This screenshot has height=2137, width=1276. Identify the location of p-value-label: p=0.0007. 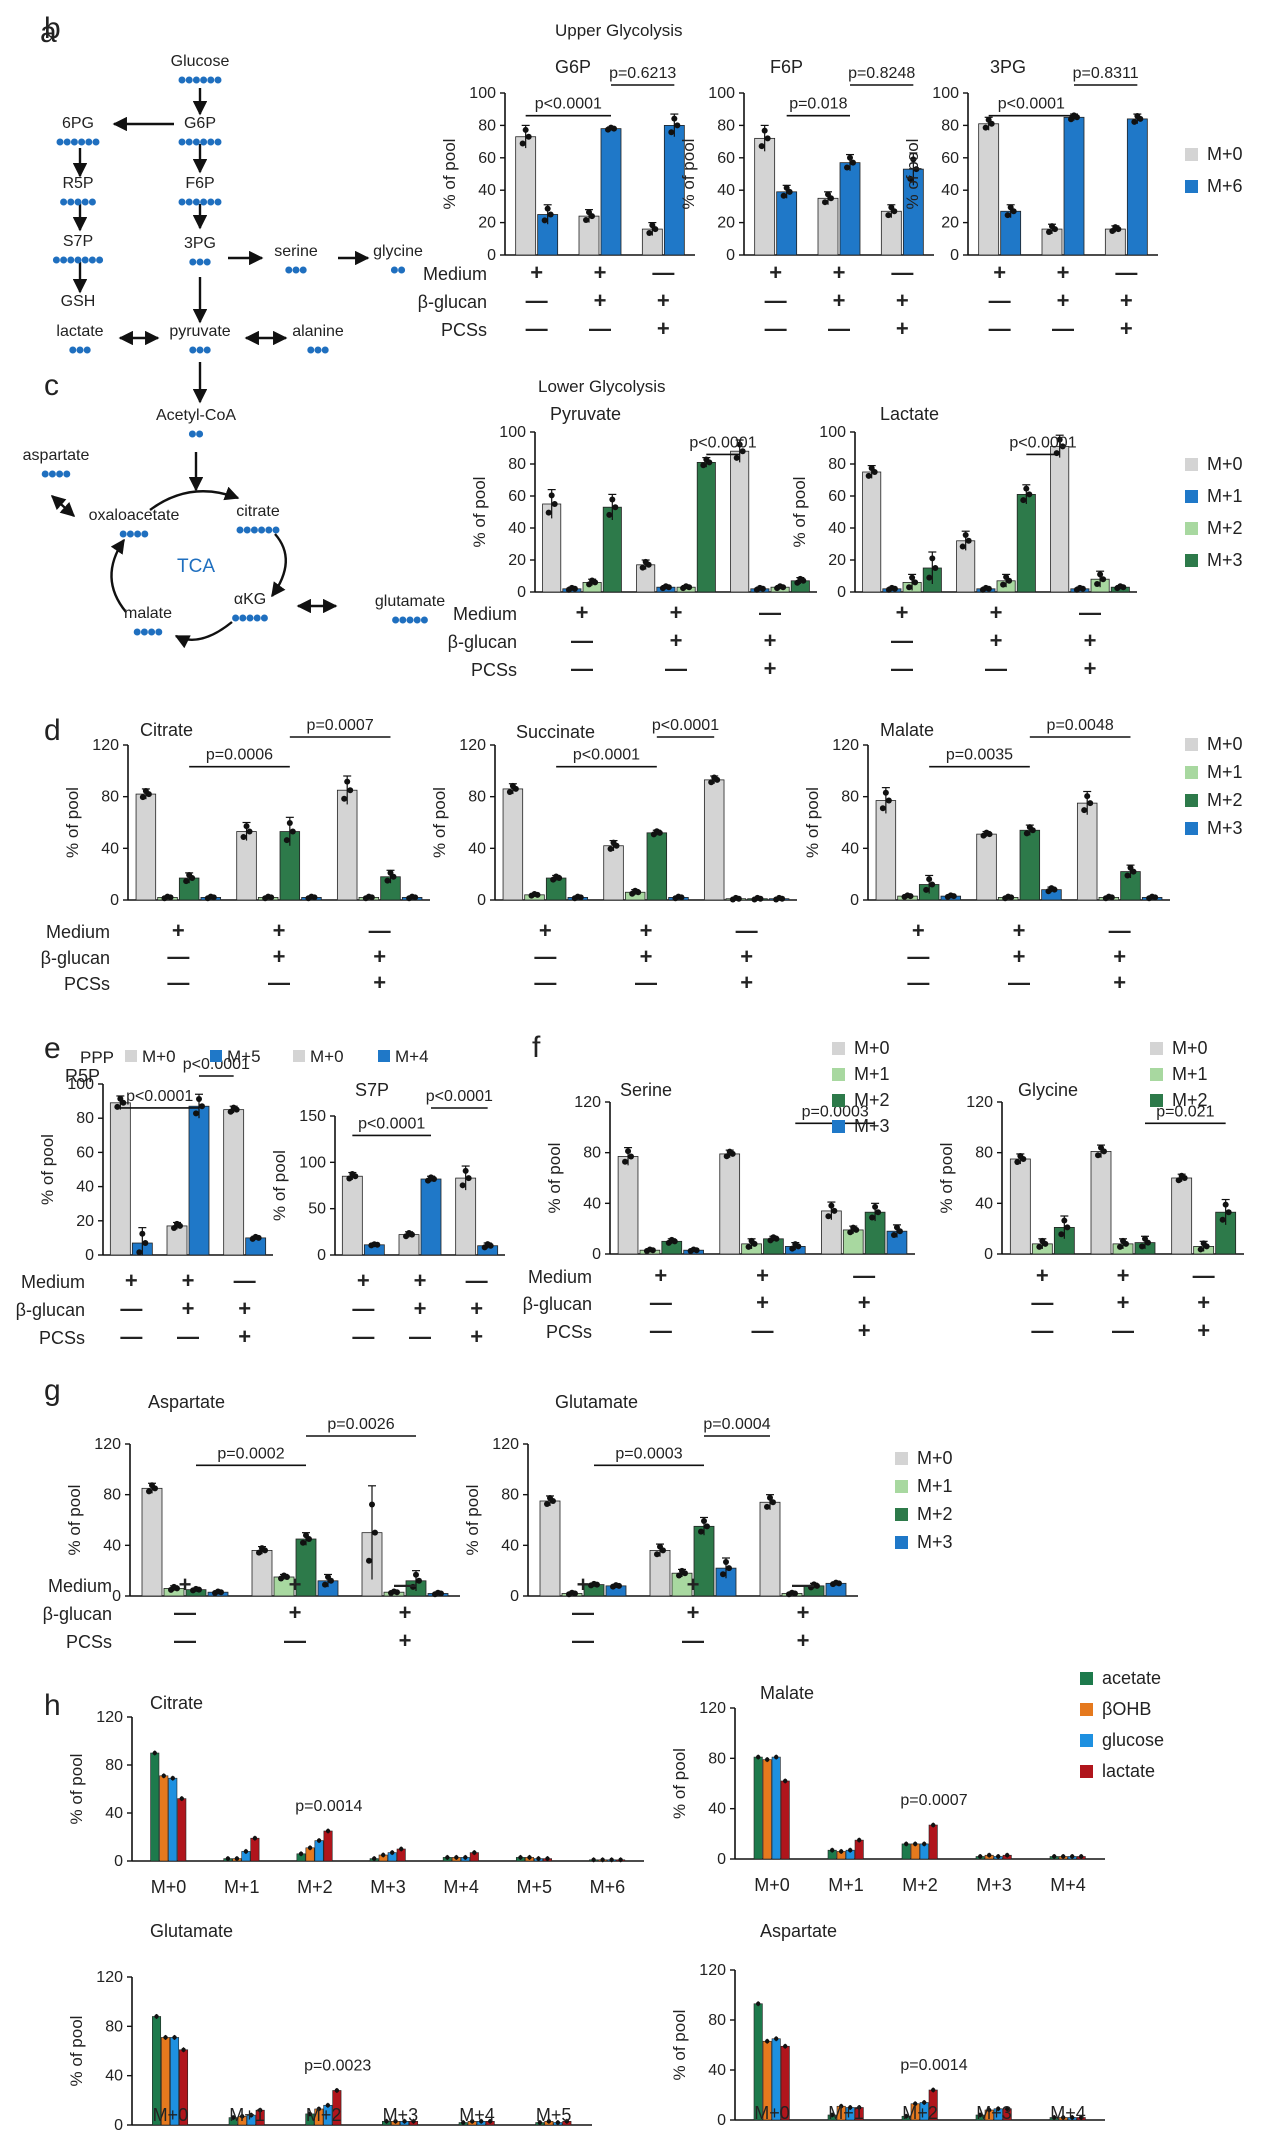
(340, 725).